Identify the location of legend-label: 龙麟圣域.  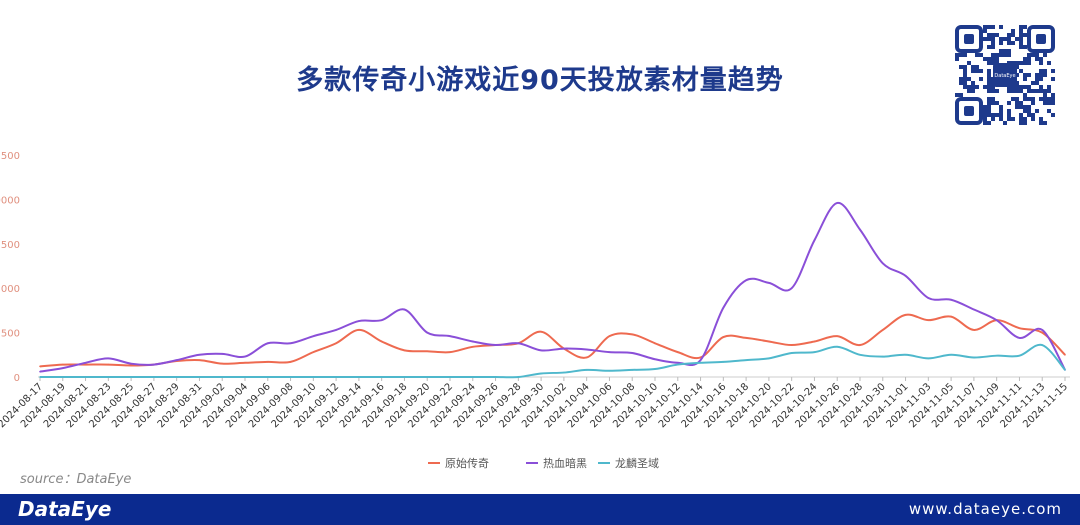
(637, 463).